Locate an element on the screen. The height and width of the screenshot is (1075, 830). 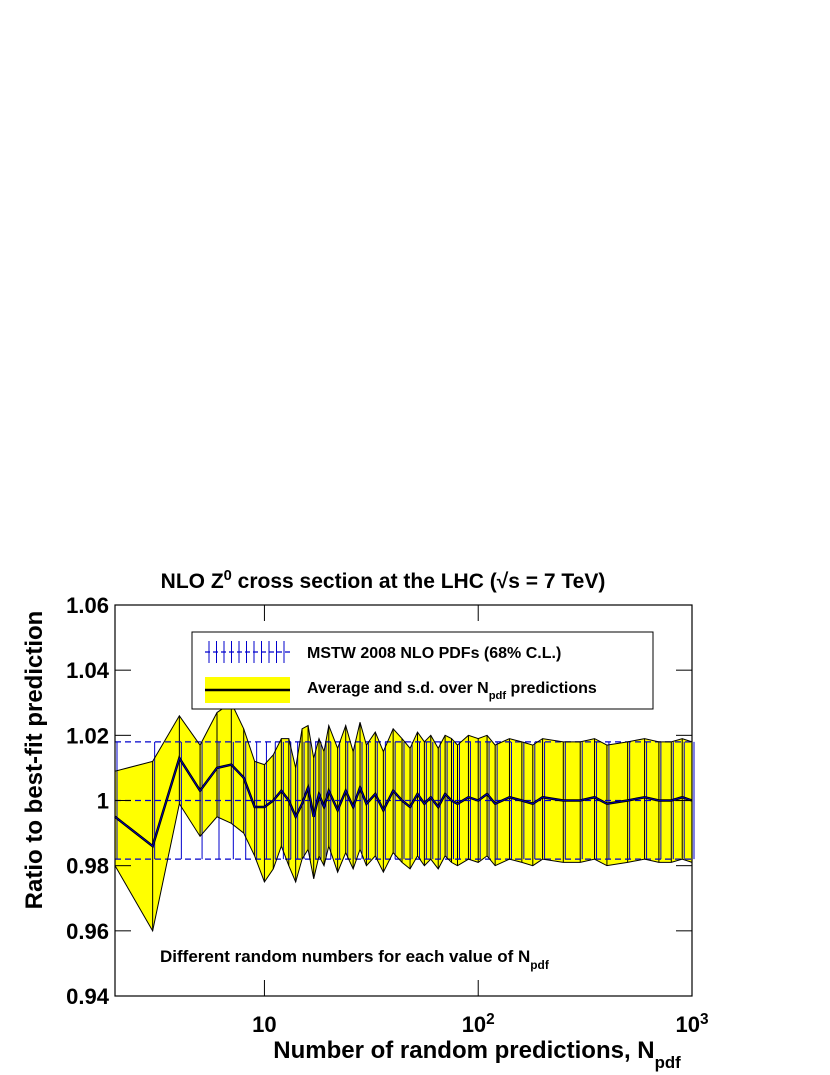
y-tick-label: 1.04 is located at coordinates (88, 670).